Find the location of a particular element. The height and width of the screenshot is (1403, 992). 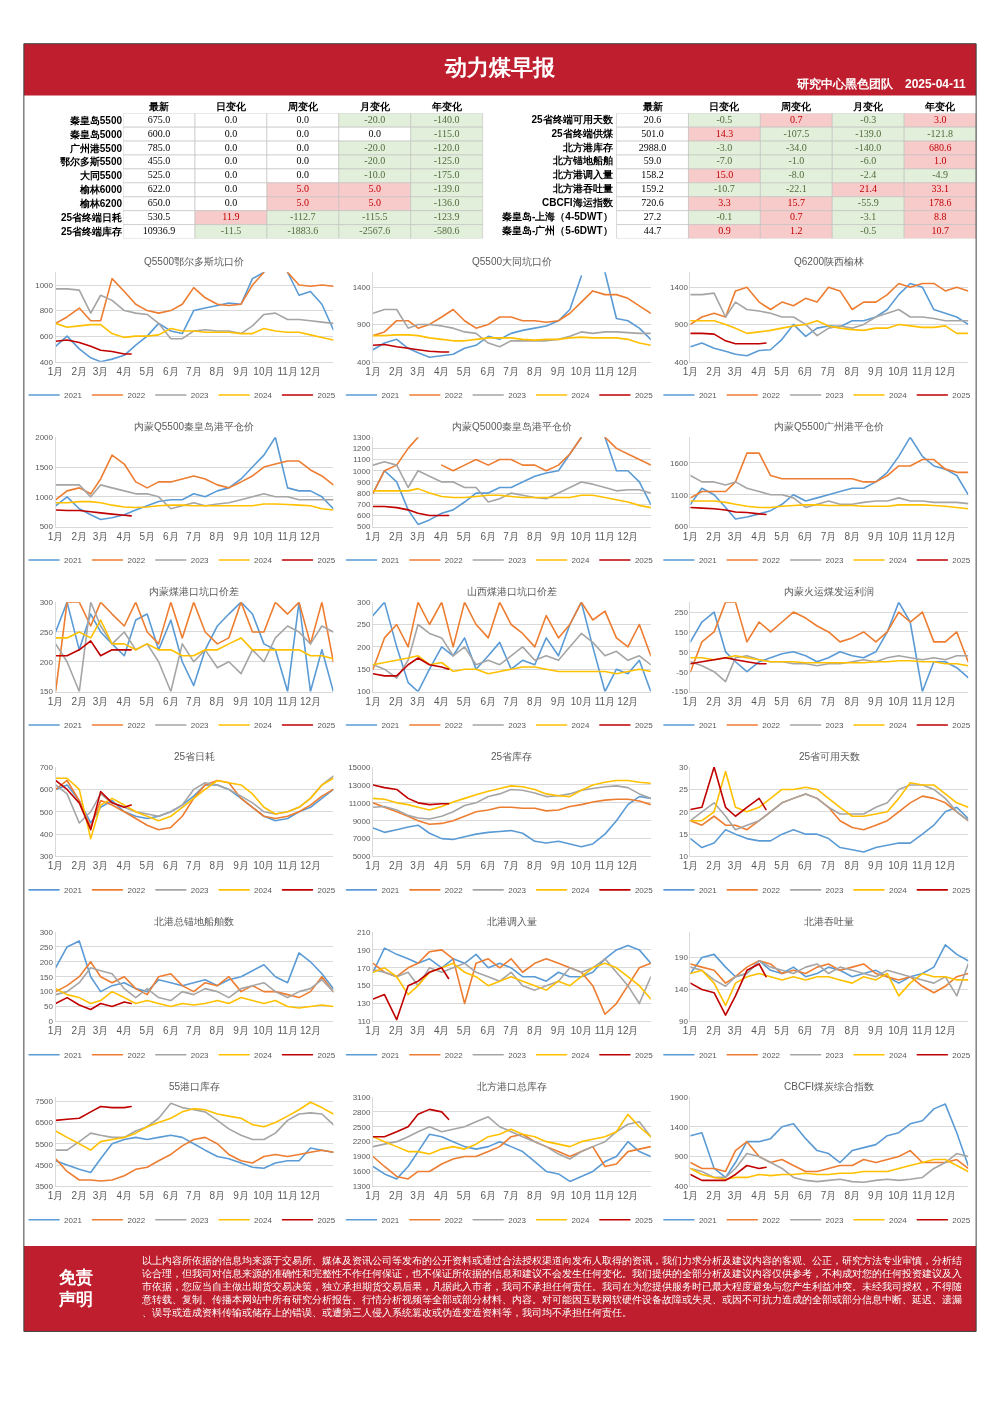

data-label: -11.5 is located at coordinates (231, 231).